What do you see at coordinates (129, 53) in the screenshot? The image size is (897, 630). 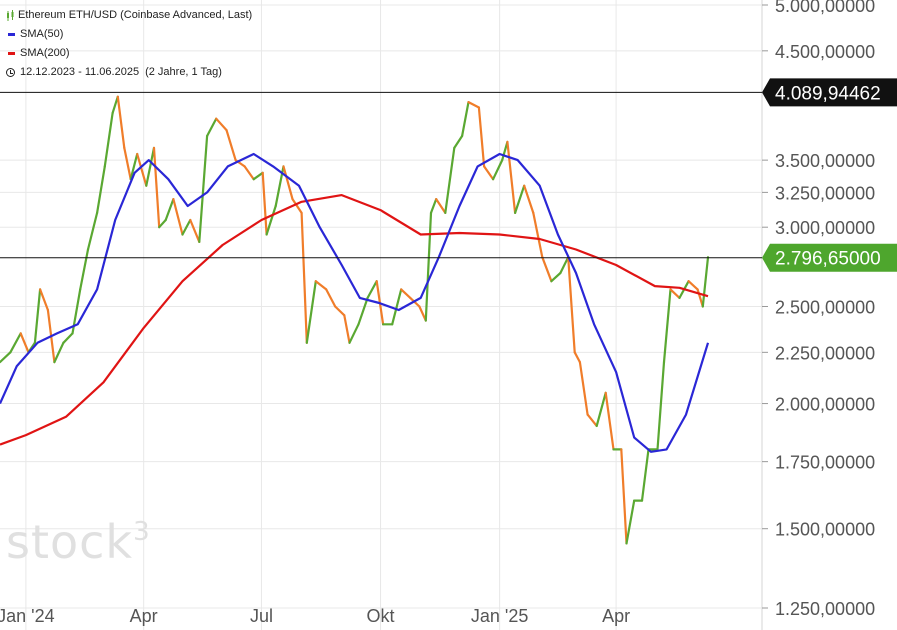 I see `legend-sma200: SMA(200)` at bounding box center [129, 53].